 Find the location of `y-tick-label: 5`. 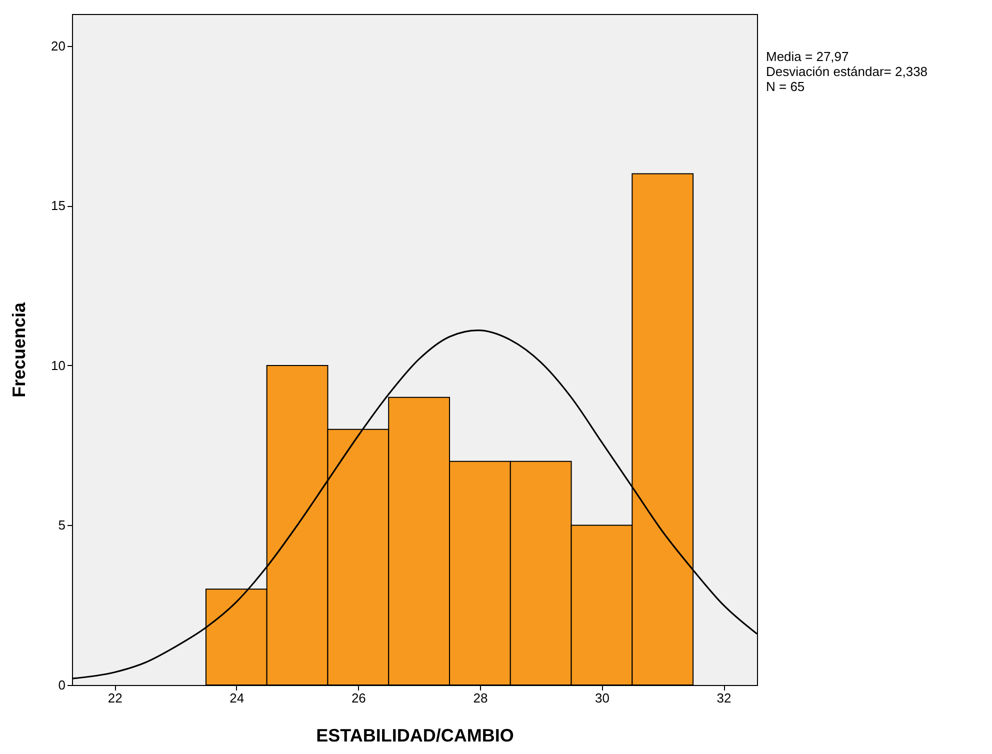

y-tick-label: 5 is located at coordinates (62, 525).